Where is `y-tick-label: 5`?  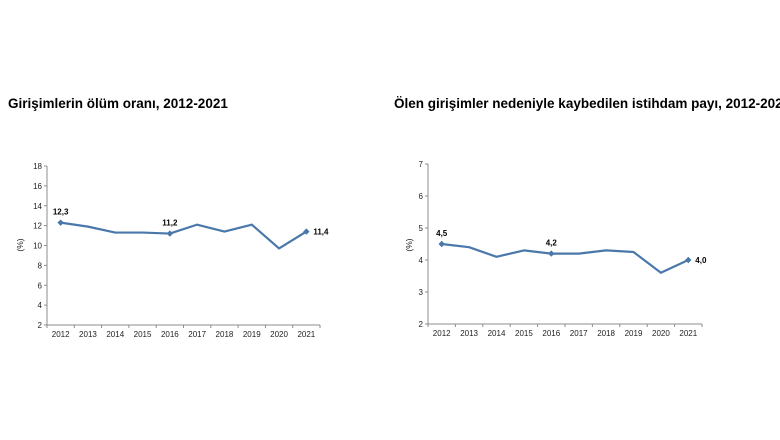
y-tick-label: 5 is located at coordinates (421, 228).